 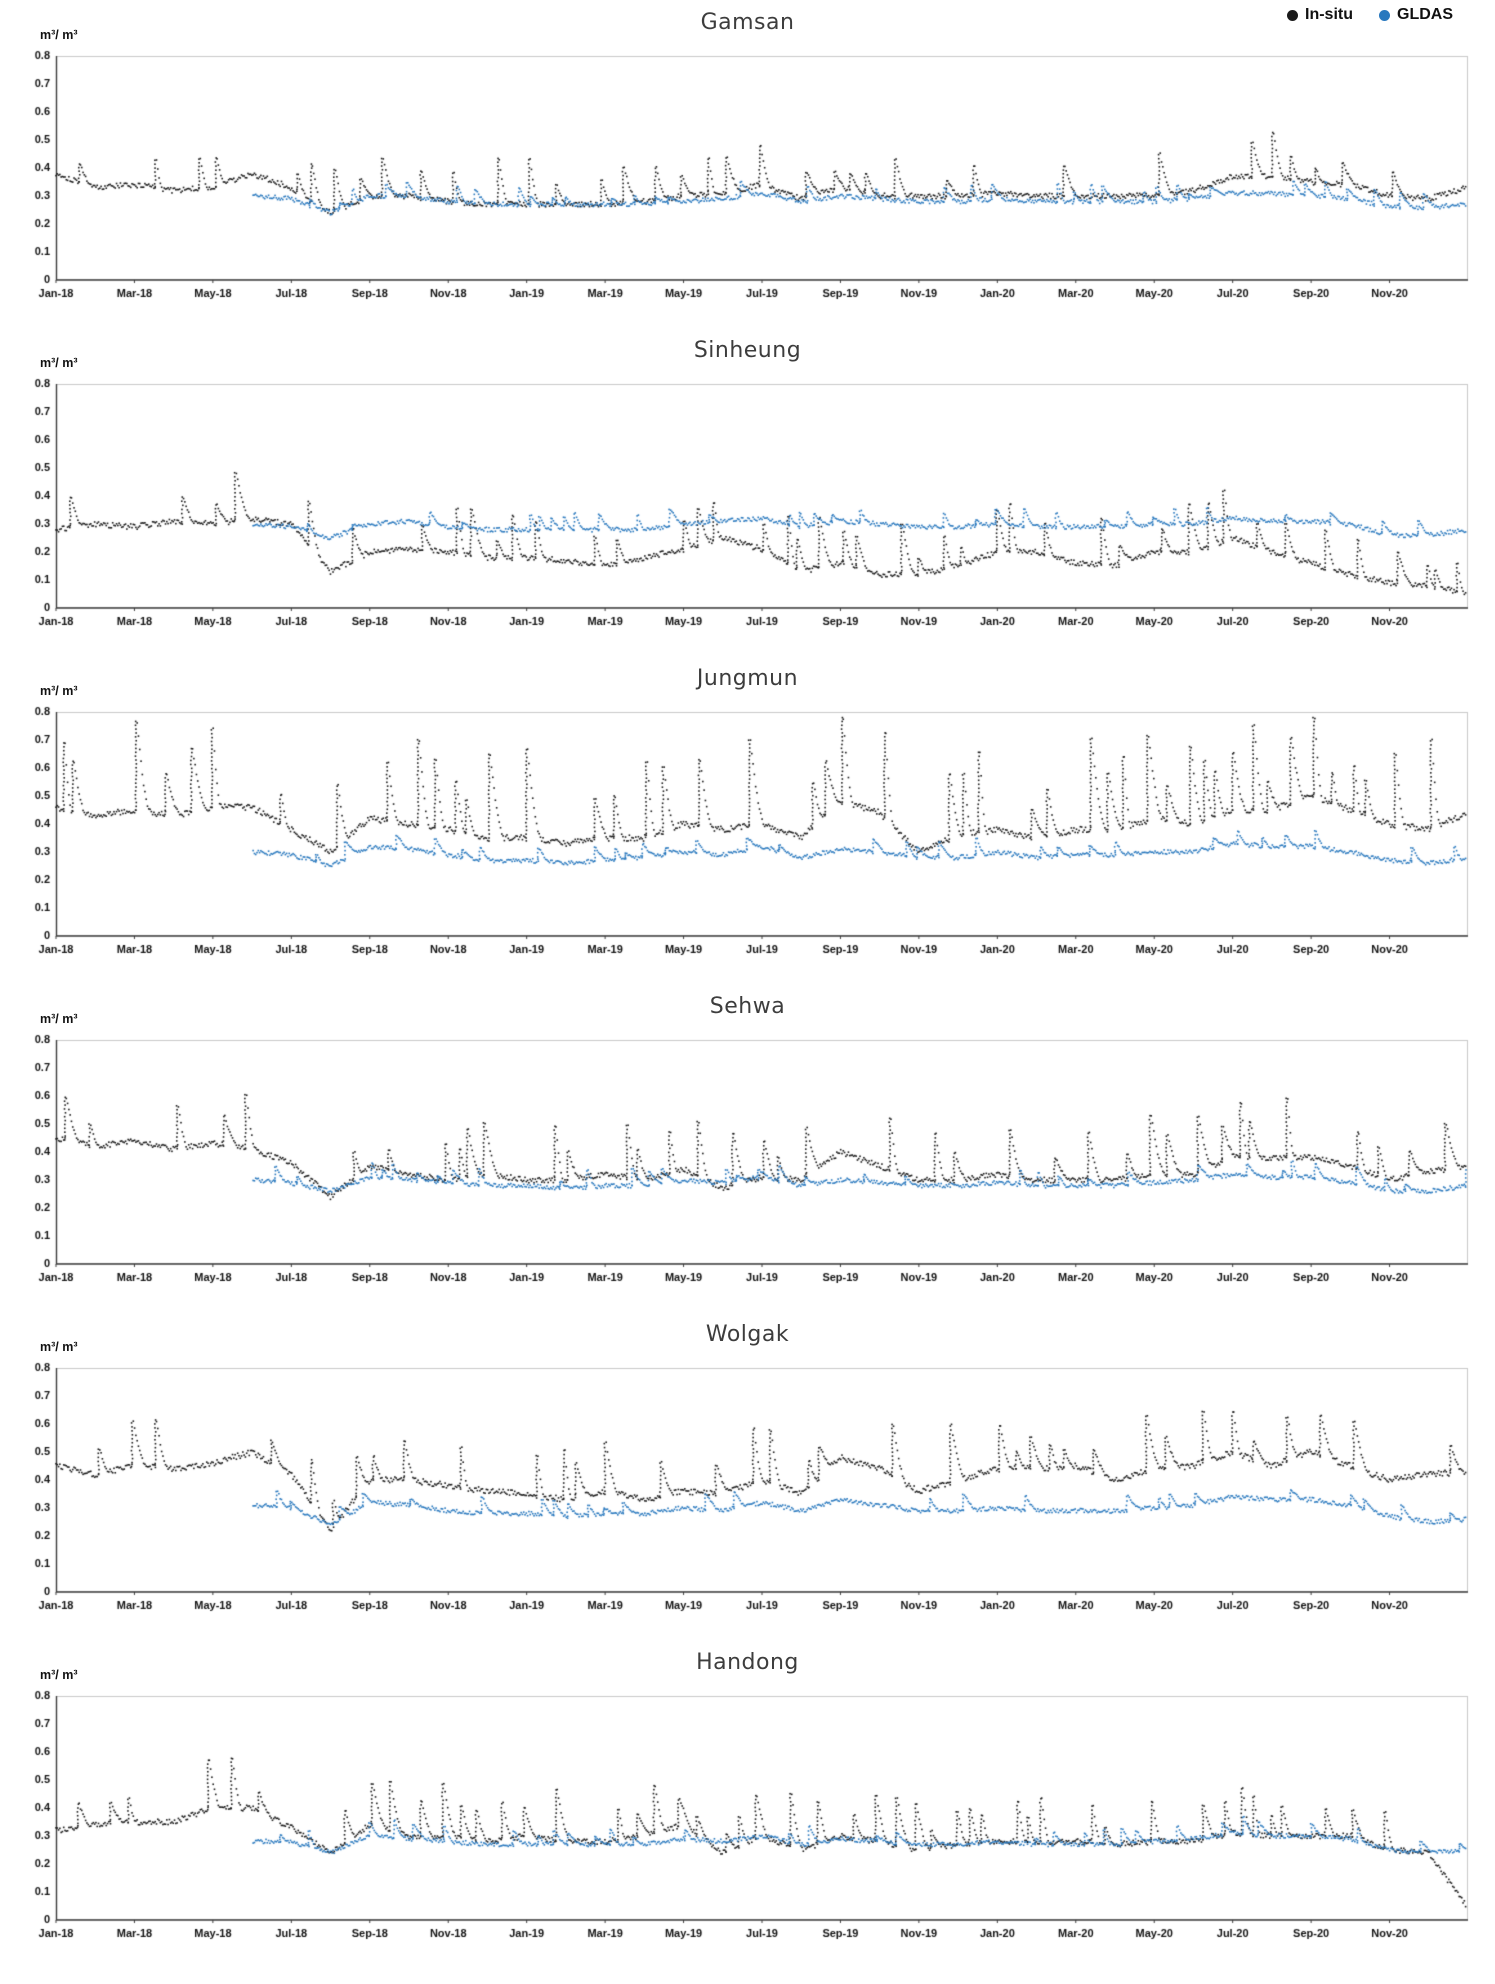 What do you see at coordinates (1292, 15) in the screenshot?
I see `insitu-dot-icon` at bounding box center [1292, 15].